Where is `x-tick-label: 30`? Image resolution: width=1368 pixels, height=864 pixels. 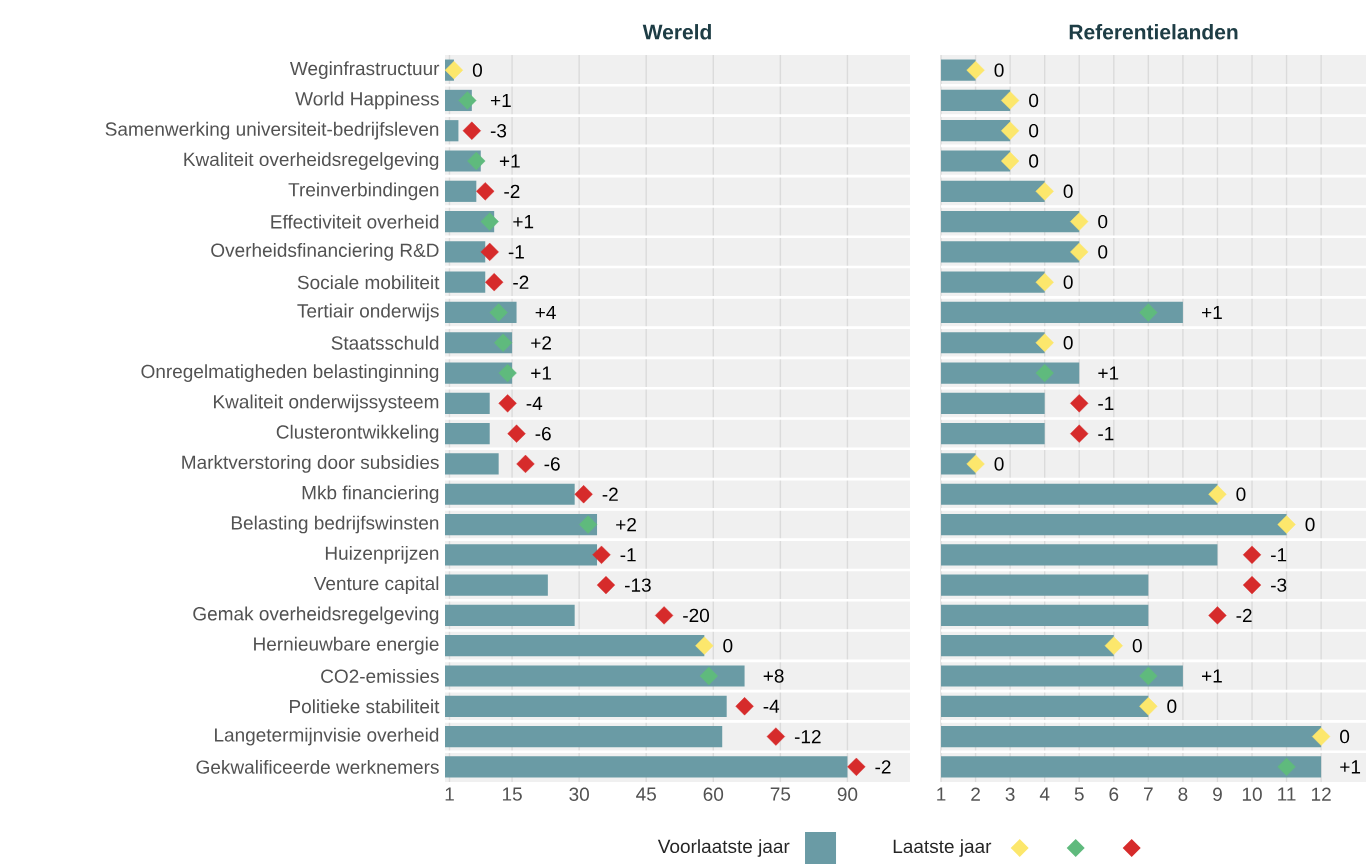 x-tick-label: 30 is located at coordinates (579, 794).